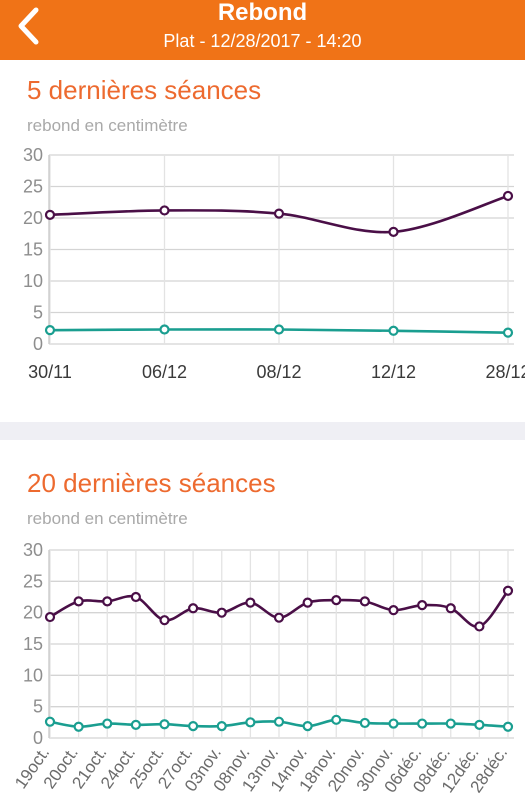 The image size is (525, 800). I want to click on page-subtitle: Plat - 12/28/2017 - 14:20, so click(262, 41).